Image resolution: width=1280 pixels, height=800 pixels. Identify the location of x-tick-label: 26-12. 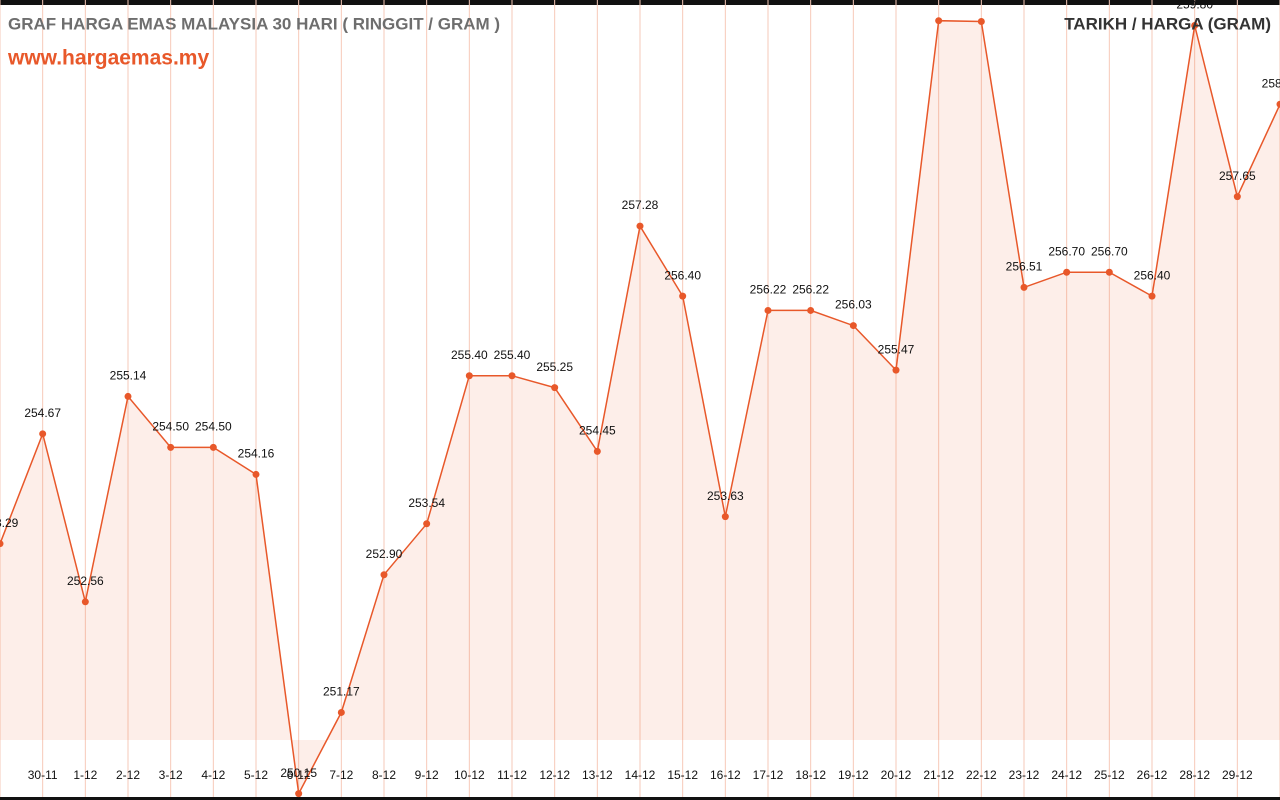
(1152, 775).